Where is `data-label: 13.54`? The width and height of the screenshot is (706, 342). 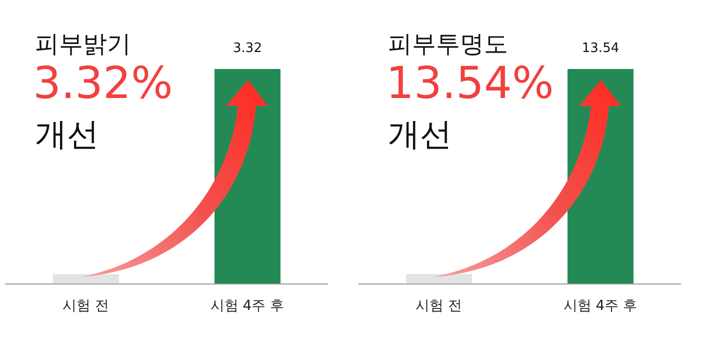 data-label: 13.54 is located at coordinates (601, 48).